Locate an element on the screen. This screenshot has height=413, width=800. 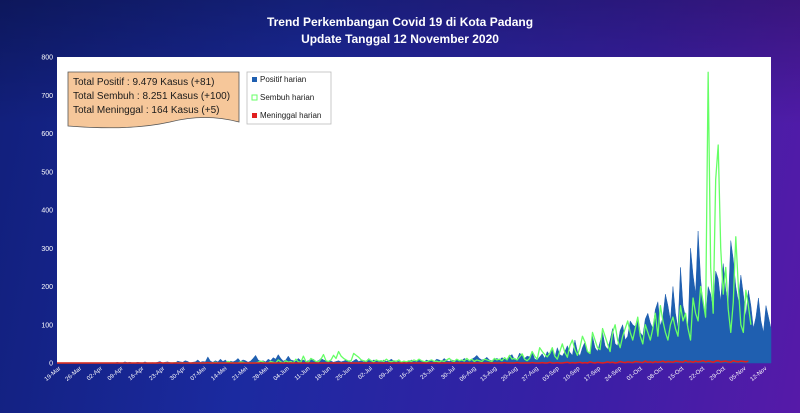
legend-label-positif: Positif harian is located at coordinates (283, 79).